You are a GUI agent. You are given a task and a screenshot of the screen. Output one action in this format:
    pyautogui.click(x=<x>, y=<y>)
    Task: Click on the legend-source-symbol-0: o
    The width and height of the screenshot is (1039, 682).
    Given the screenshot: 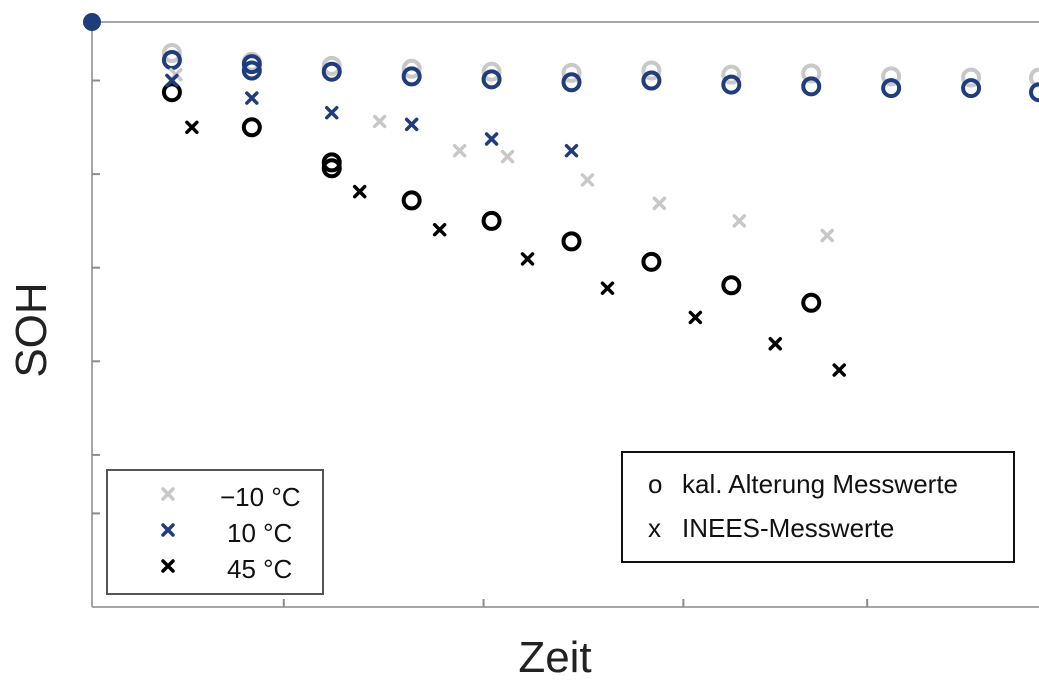 What is the action you would take?
    pyautogui.click(x=655, y=484)
    